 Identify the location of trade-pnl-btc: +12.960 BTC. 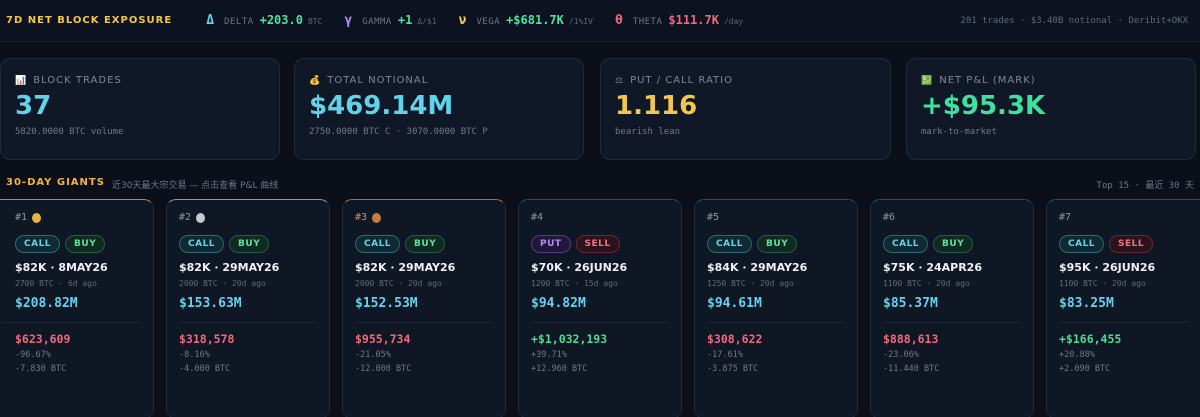
(559, 369).